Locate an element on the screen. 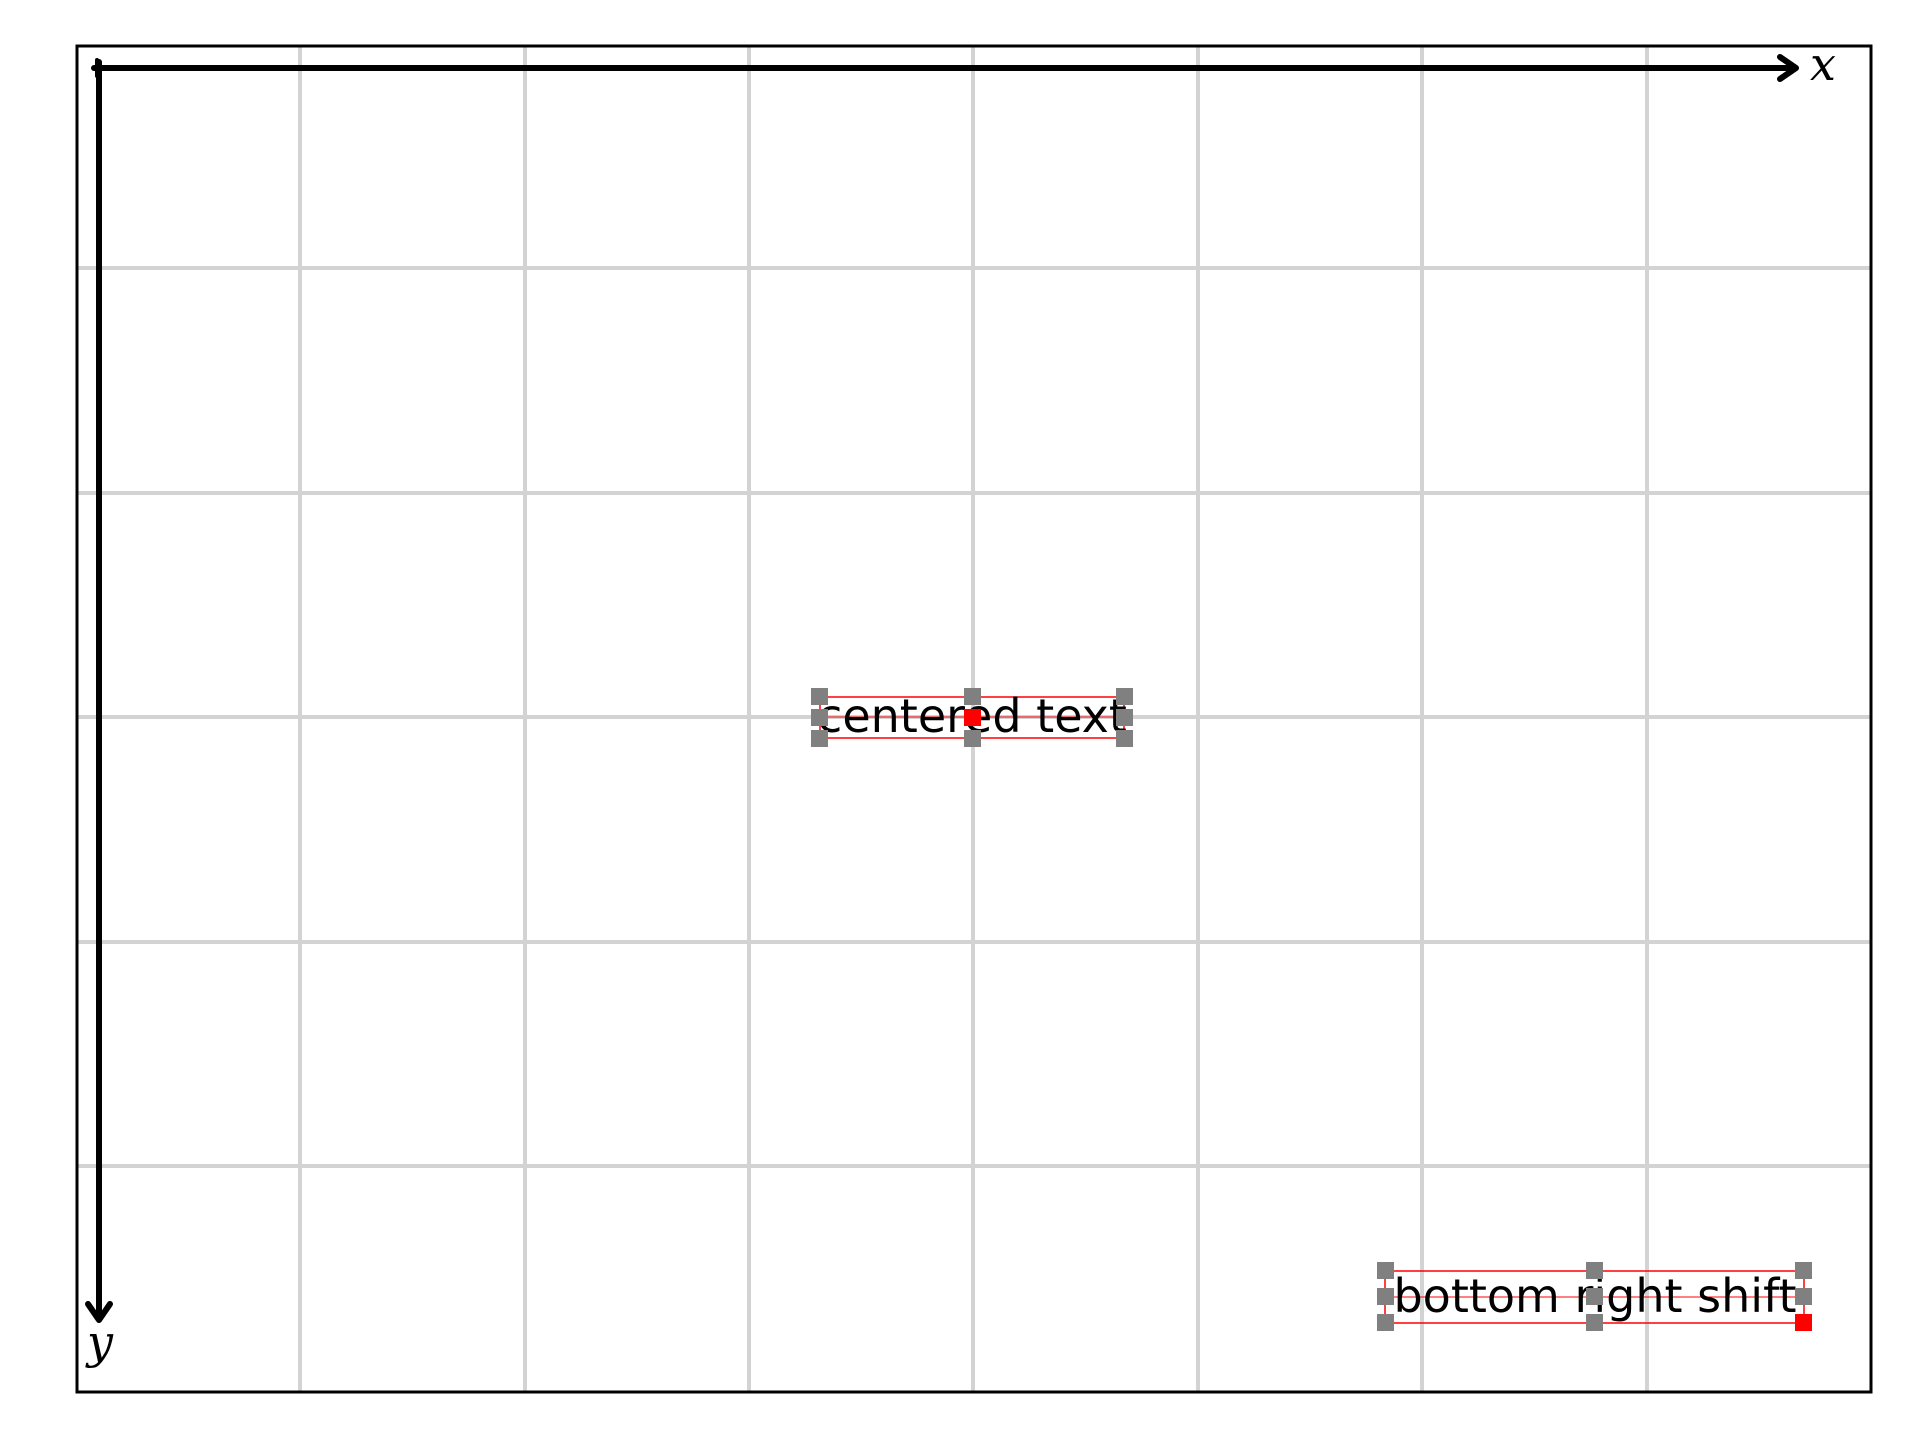  bottom-right-text-node: bottom right shift is located at coordinates (1594, 1296).